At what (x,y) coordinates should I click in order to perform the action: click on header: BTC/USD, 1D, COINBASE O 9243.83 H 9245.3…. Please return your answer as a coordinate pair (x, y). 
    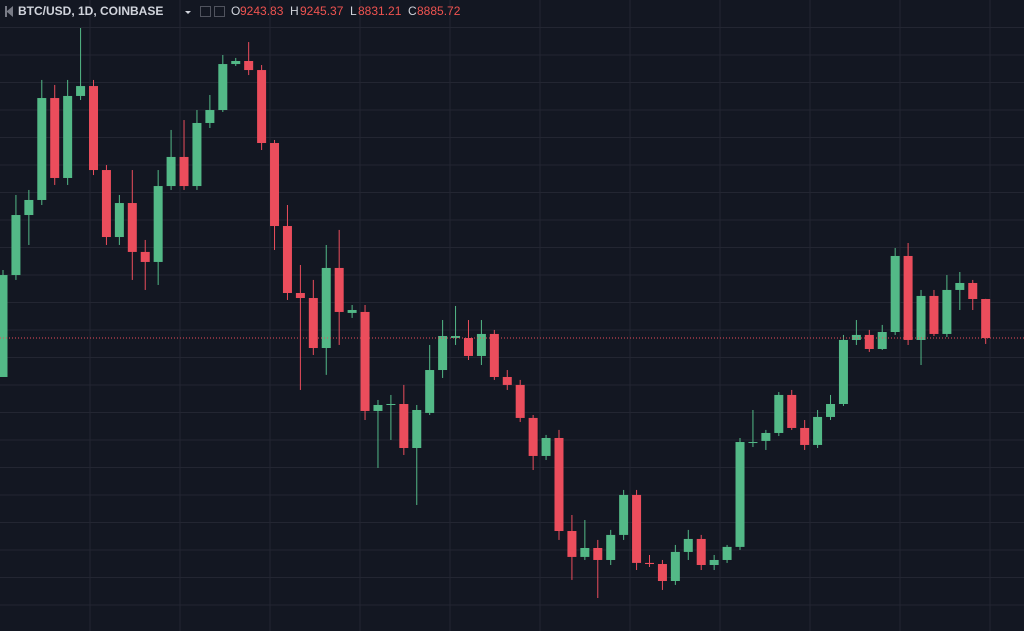
    Looking at the image, I should click on (233, 11).